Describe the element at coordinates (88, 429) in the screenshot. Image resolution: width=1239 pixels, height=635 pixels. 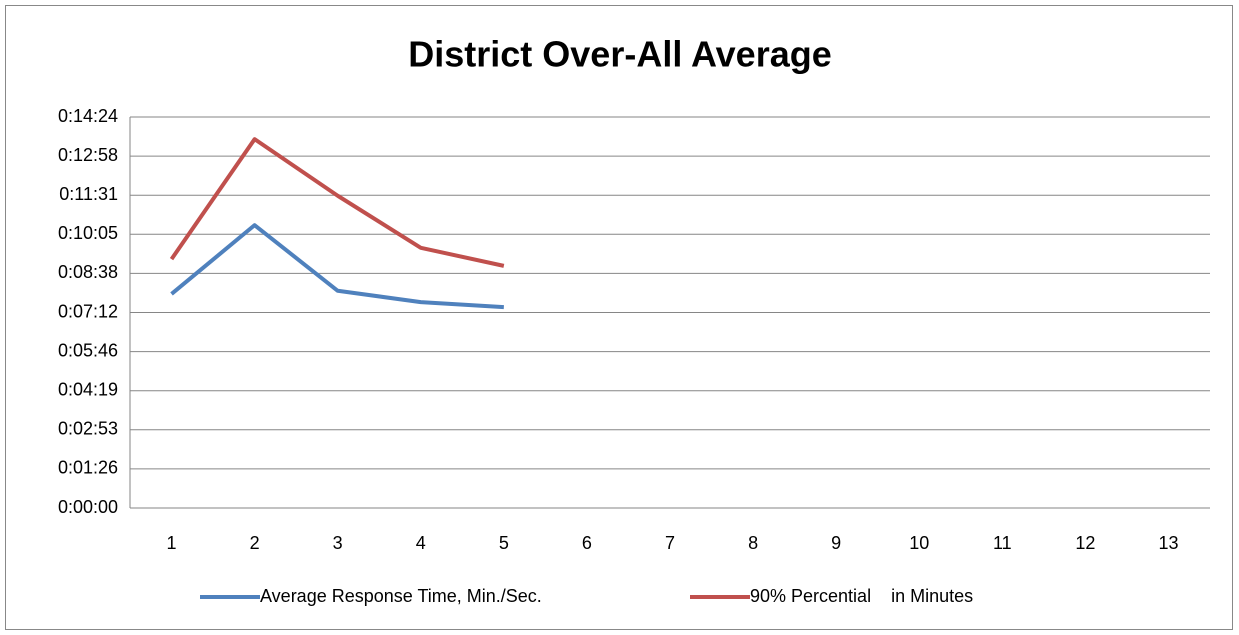
I see `y-tick-label: 0:02:53` at that location.